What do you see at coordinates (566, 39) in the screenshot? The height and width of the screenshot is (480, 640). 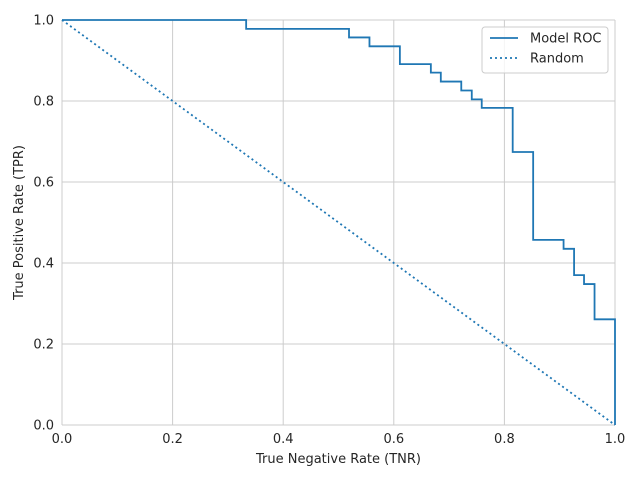 I see `legend-label-model-roc: Model ROC` at bounding box center [566, 39].